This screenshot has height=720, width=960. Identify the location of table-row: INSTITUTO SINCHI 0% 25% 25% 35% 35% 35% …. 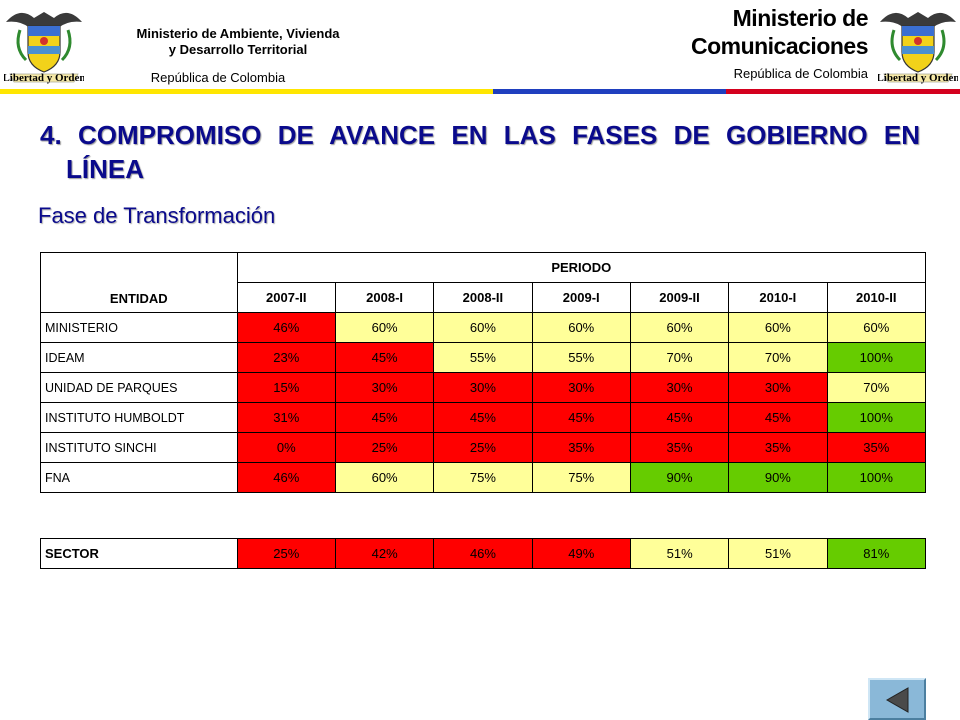
(483, 447).